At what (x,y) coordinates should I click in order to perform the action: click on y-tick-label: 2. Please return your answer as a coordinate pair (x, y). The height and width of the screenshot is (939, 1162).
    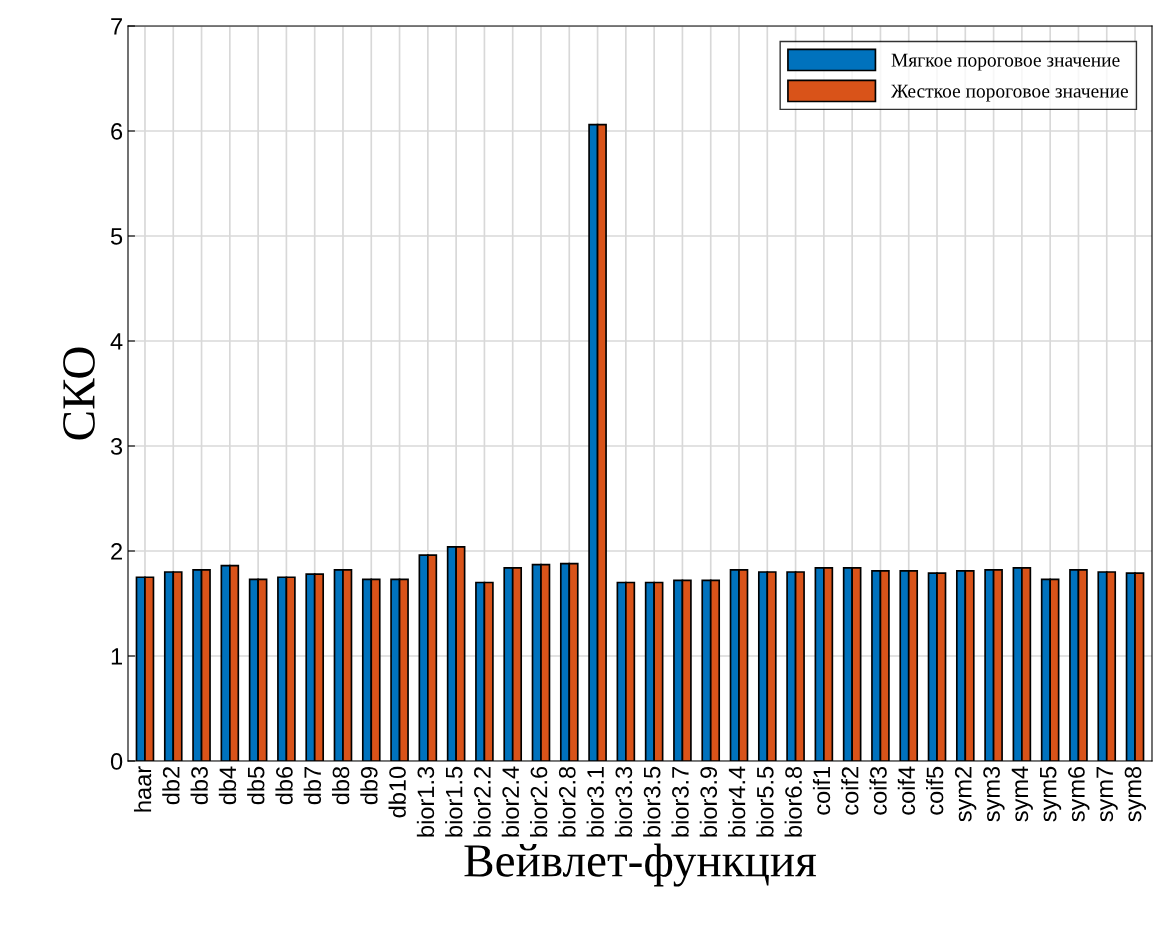
    Looking at the image, I should click on (116, 551).